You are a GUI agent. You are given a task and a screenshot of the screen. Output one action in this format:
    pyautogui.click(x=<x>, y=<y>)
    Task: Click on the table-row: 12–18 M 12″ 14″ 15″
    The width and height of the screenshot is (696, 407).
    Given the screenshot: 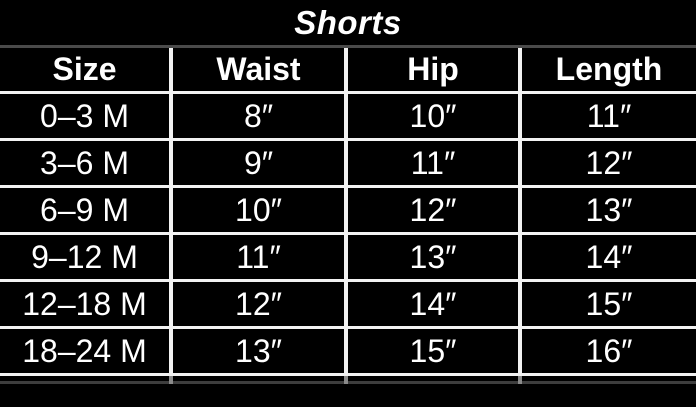 What is the action you would take?
    pyautogui.click(x=348, y=304)
    